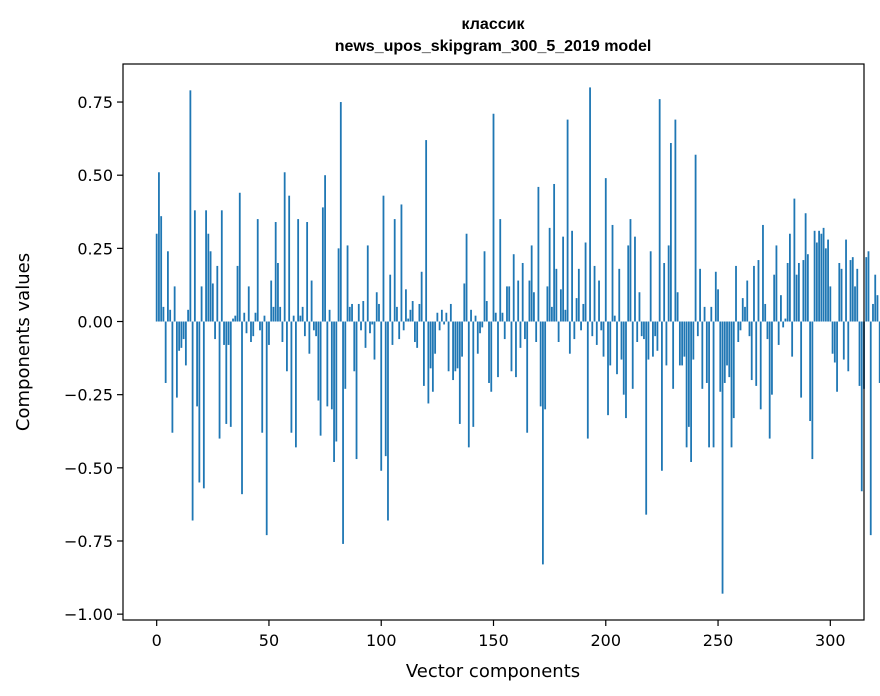 The image size is (880, 696). Describe the element at coordinates (718, 640) in the screenshot. I see `x-tick-label: 250` at that location.